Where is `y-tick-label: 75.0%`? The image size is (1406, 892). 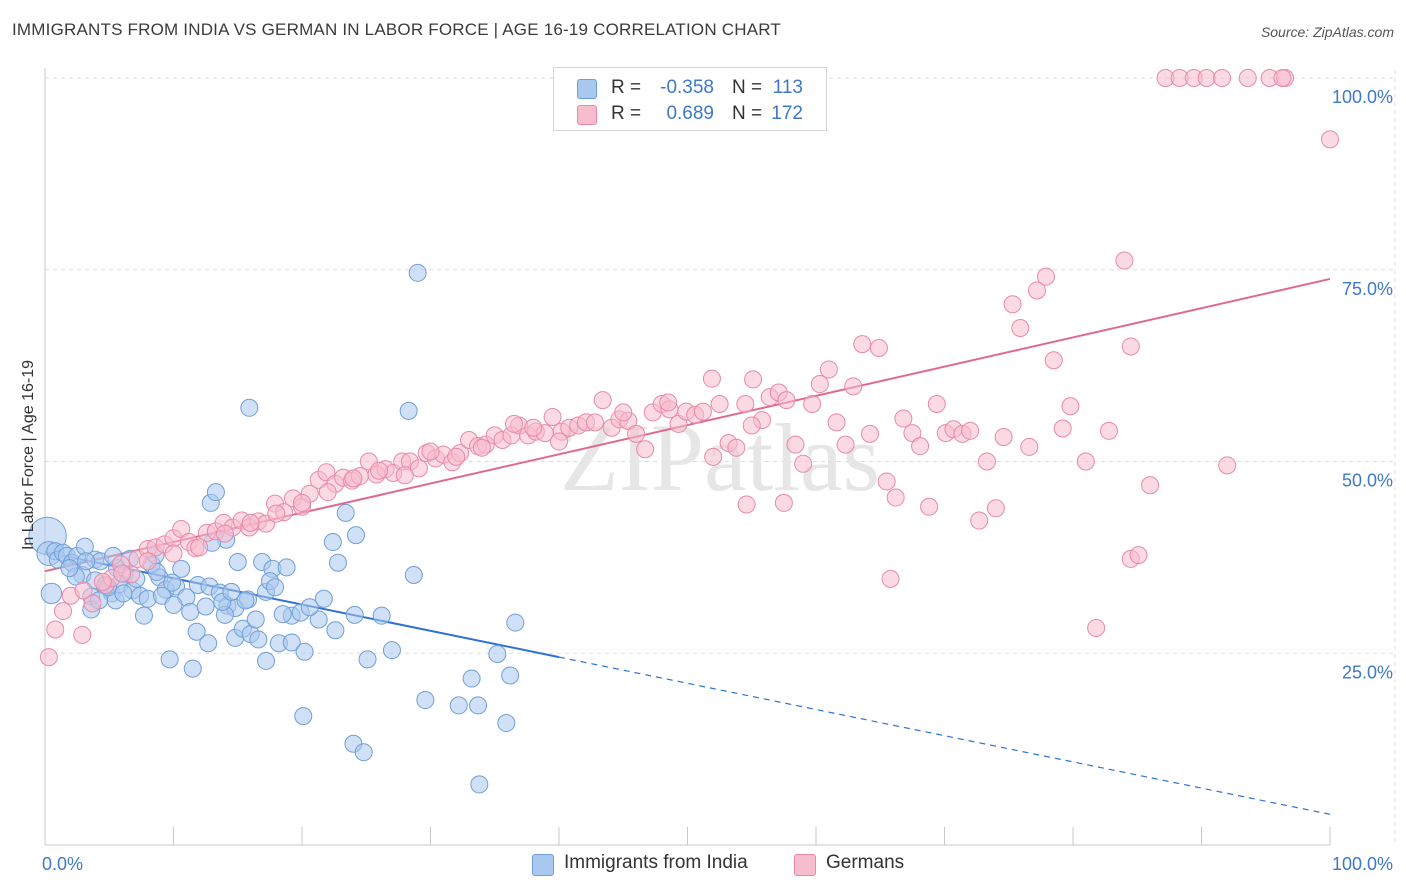
y-tick-label: 75.0% is located at coordinates (1367, 289).